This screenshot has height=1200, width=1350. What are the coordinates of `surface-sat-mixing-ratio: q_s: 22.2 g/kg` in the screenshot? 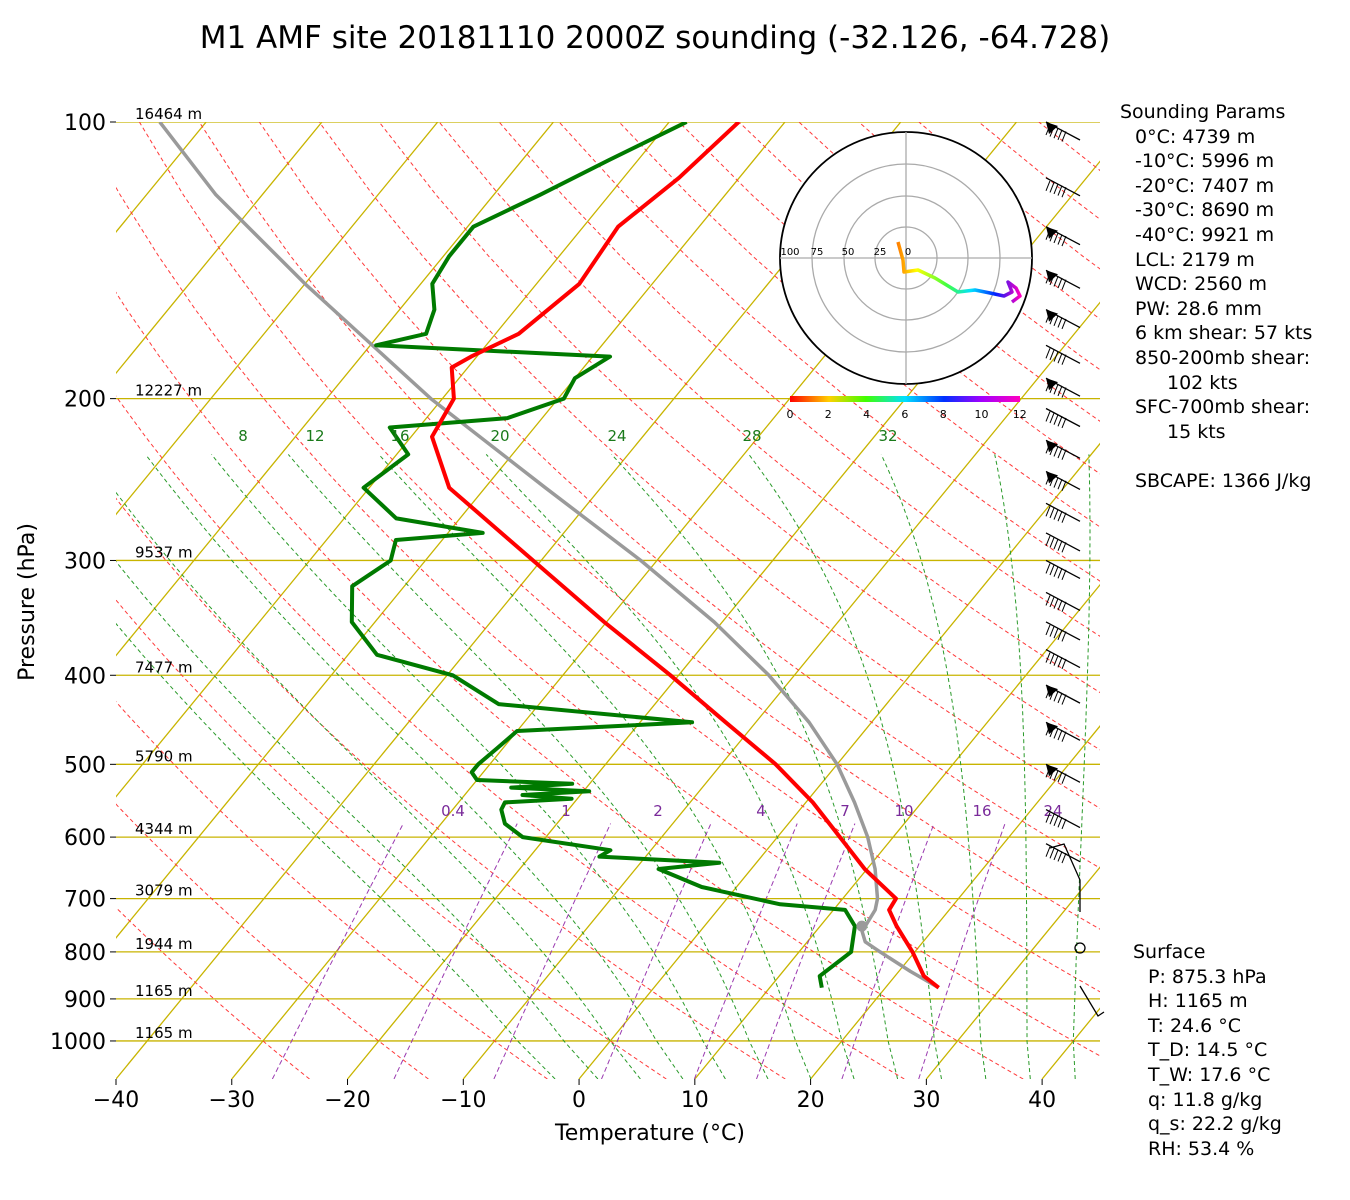 It's located at (1215, 1124).